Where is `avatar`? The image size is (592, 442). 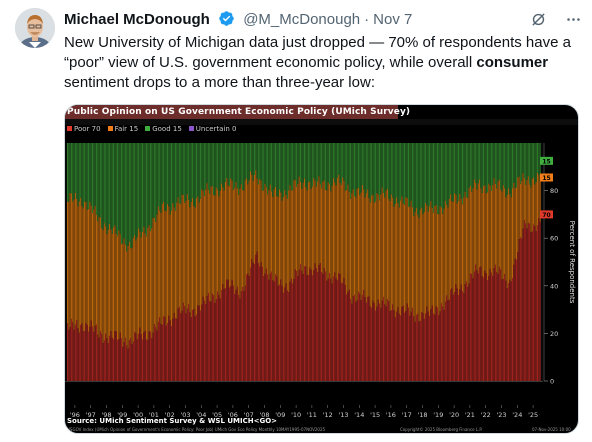 avatar is located at coordinates (35, 28).